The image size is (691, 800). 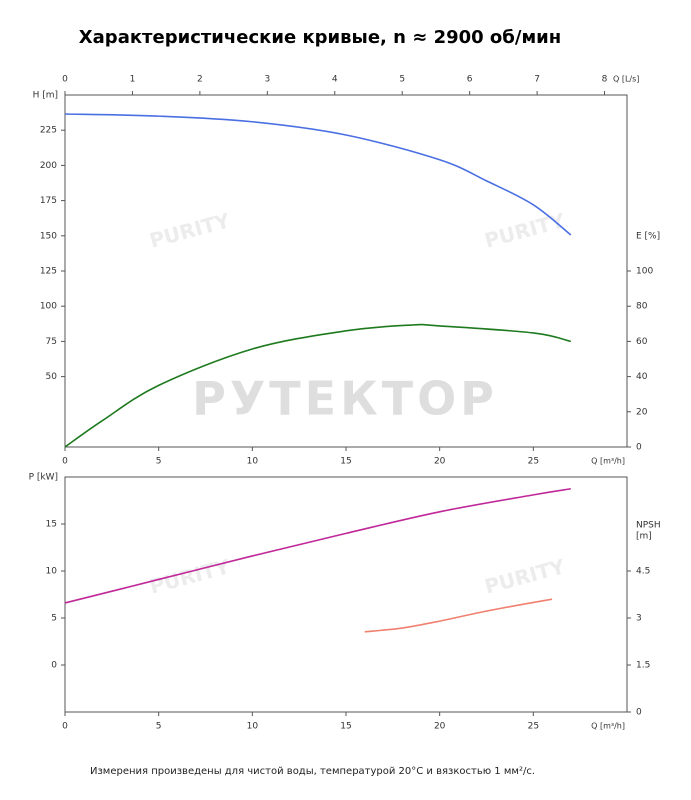 What do you see at coordinates (345, 399) in the screenshot?
I see `watermark: РУТЕКТОР` at bounding box center [345, 399].